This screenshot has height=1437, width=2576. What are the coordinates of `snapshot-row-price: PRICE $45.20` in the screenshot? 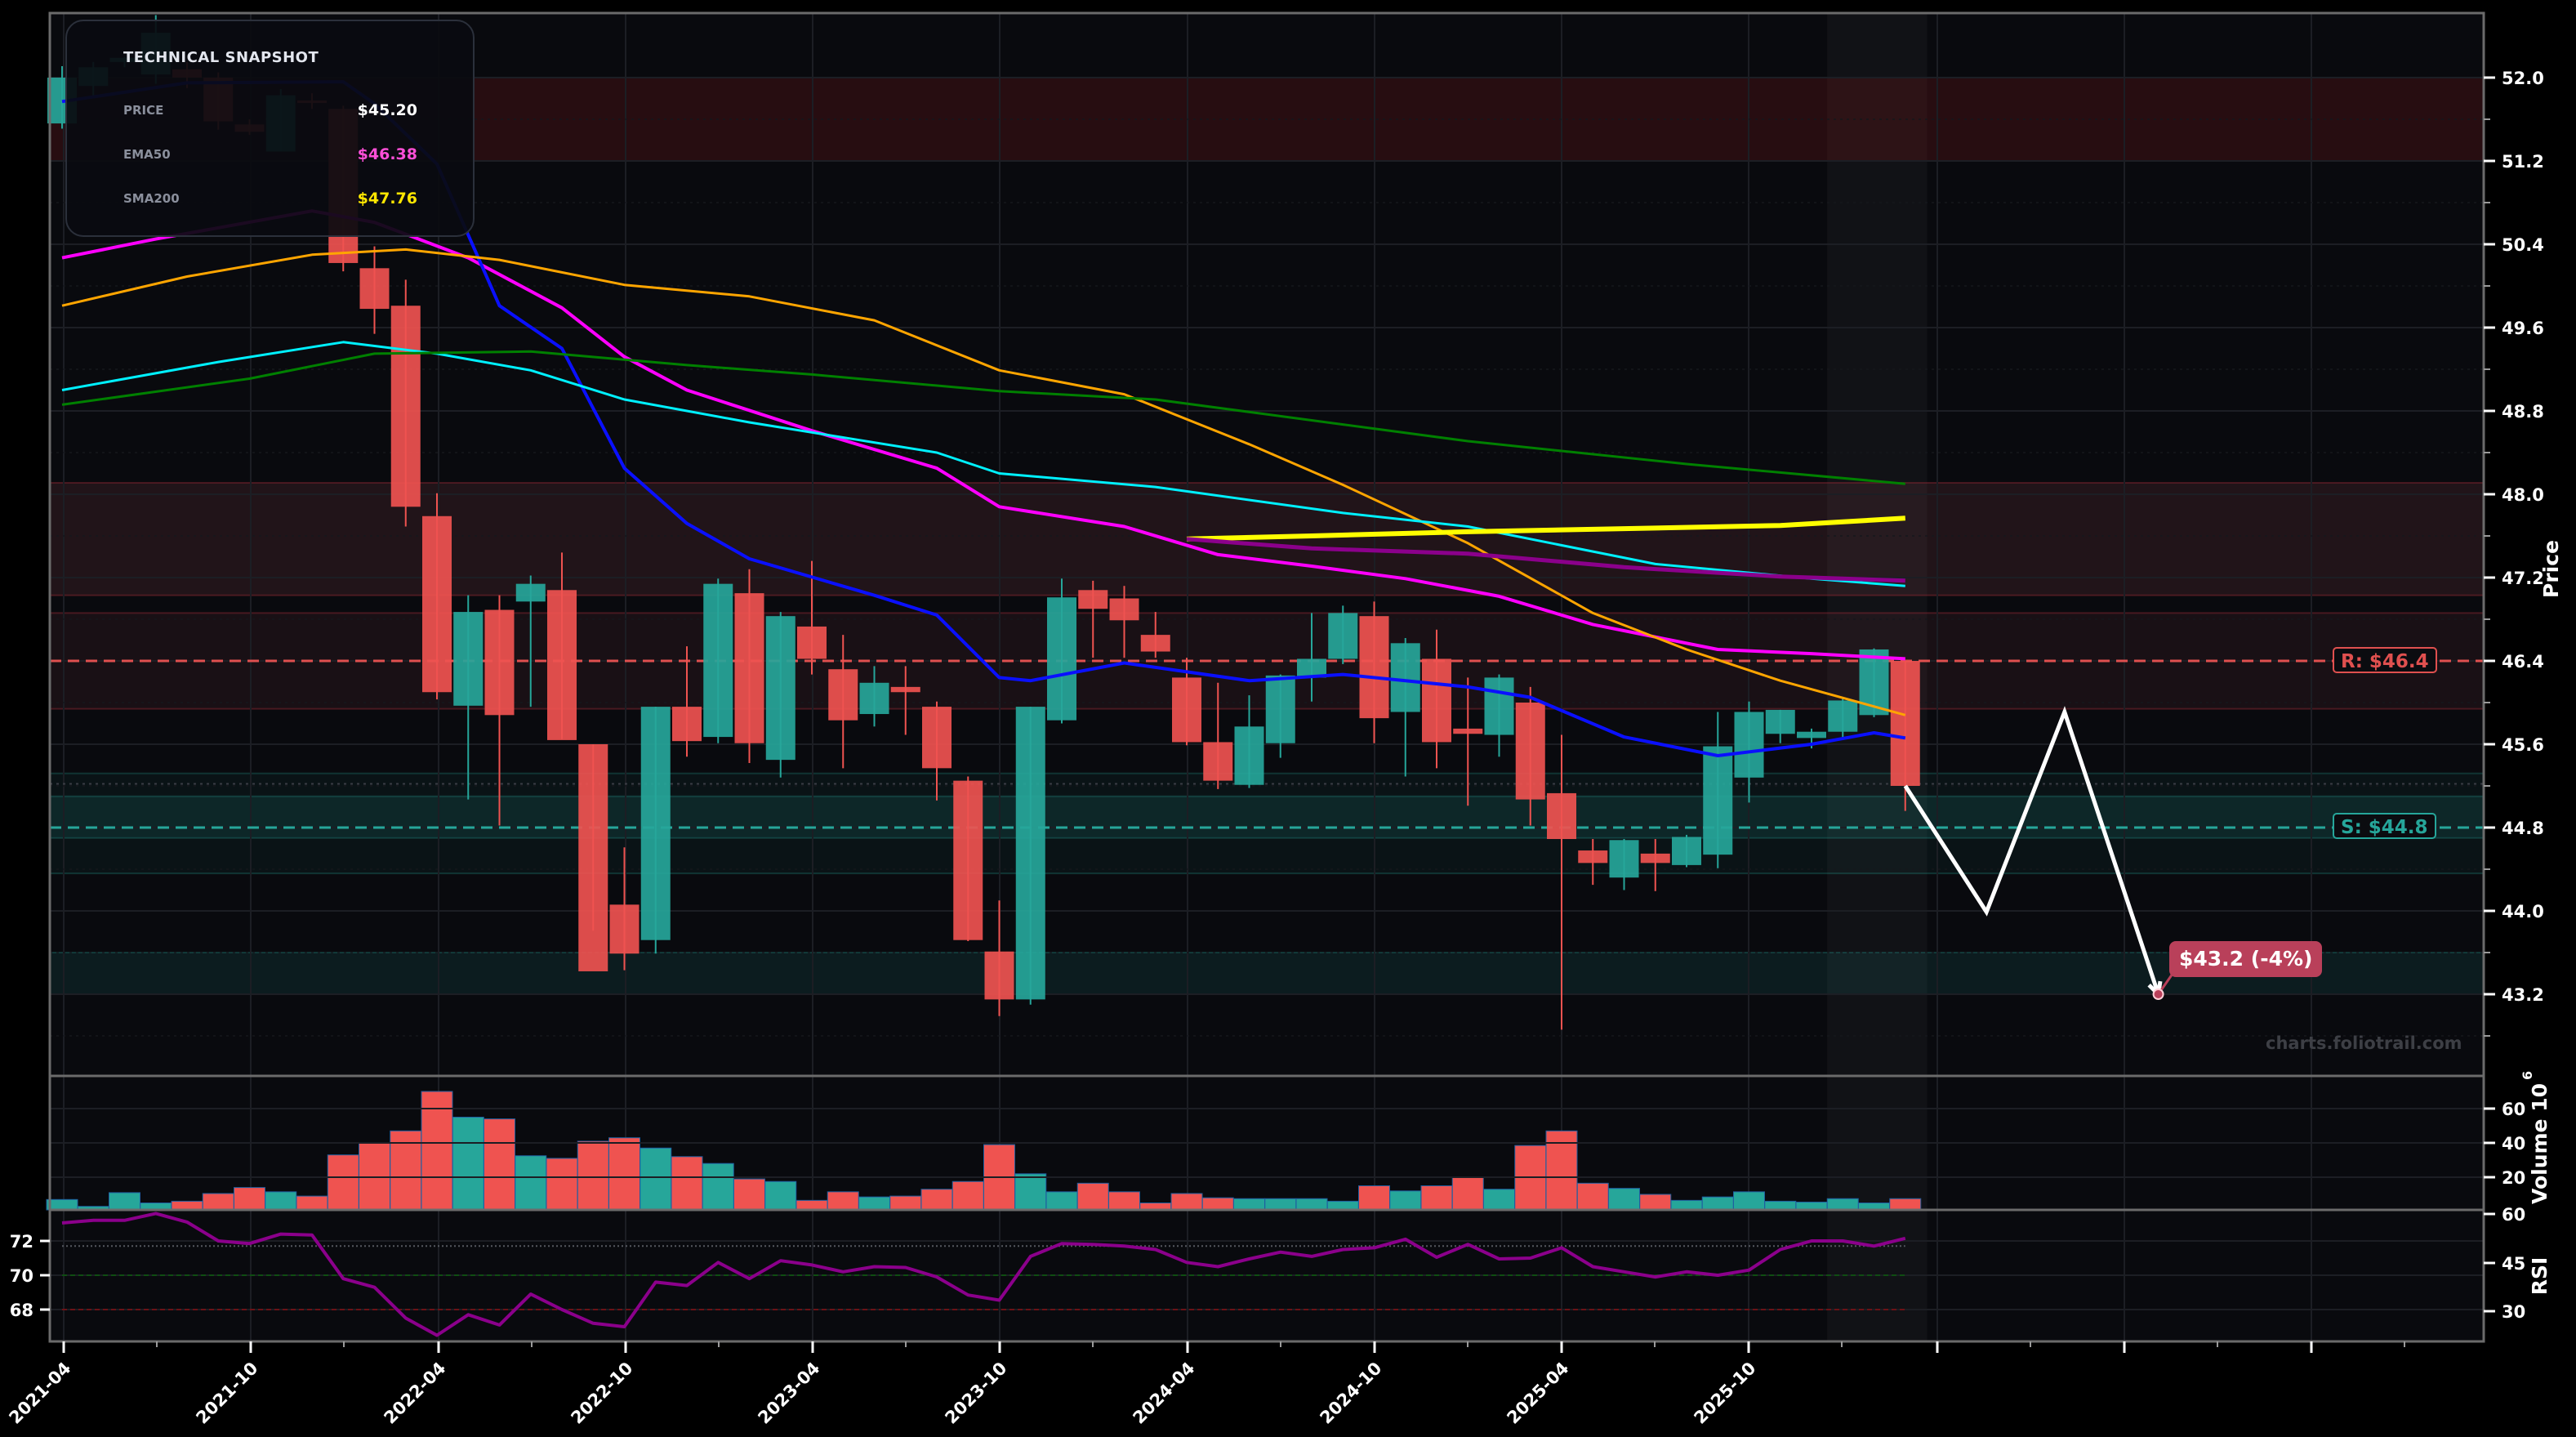 It's located at (270, 114).